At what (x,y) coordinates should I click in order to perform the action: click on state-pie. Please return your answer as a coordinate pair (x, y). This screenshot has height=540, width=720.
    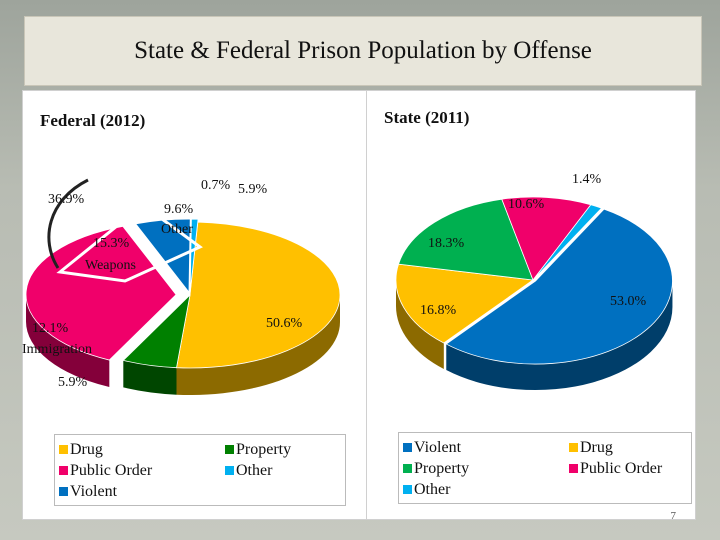
    Looking at the image, I should click on (534, 293).